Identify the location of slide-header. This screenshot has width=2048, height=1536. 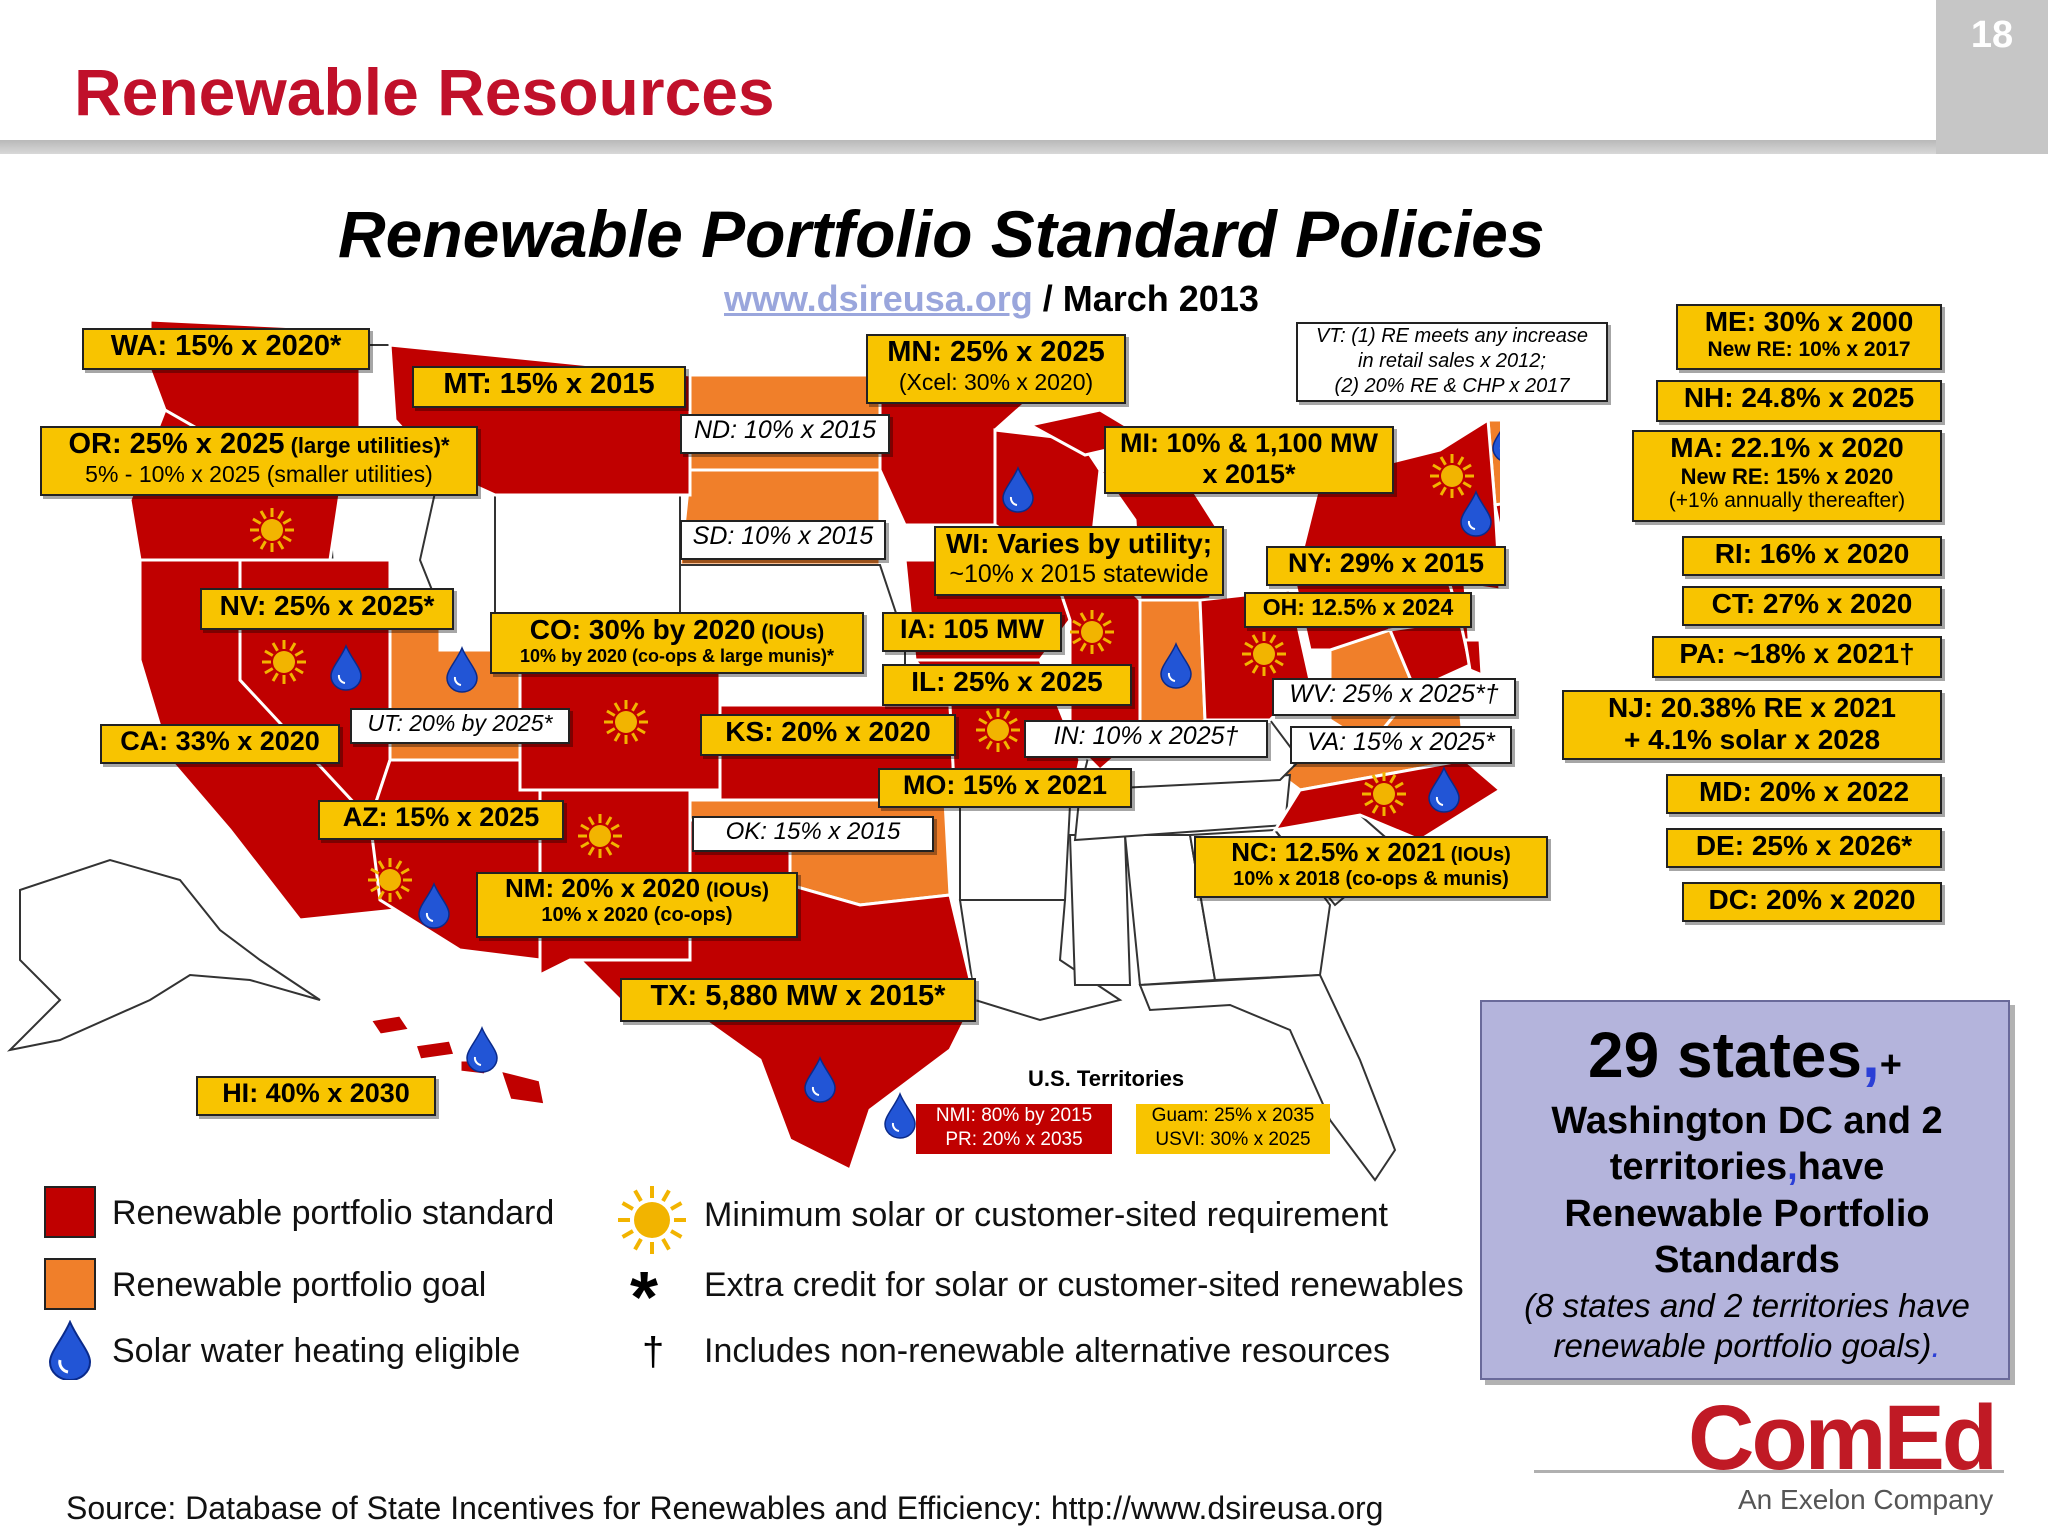
(968, 70).